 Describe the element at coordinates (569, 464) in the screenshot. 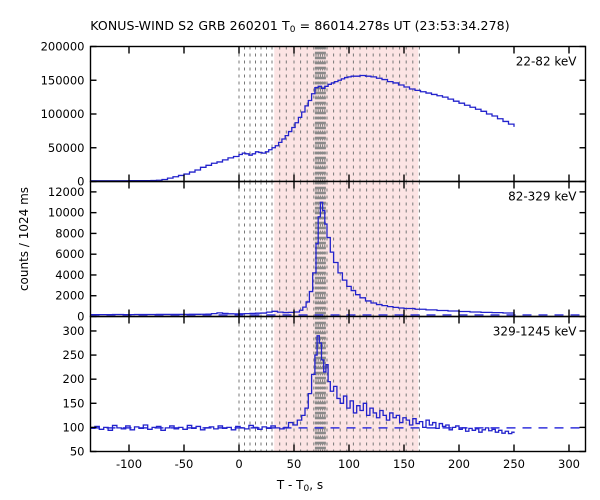

I see `x-axis-tick-label: 300` at that location.